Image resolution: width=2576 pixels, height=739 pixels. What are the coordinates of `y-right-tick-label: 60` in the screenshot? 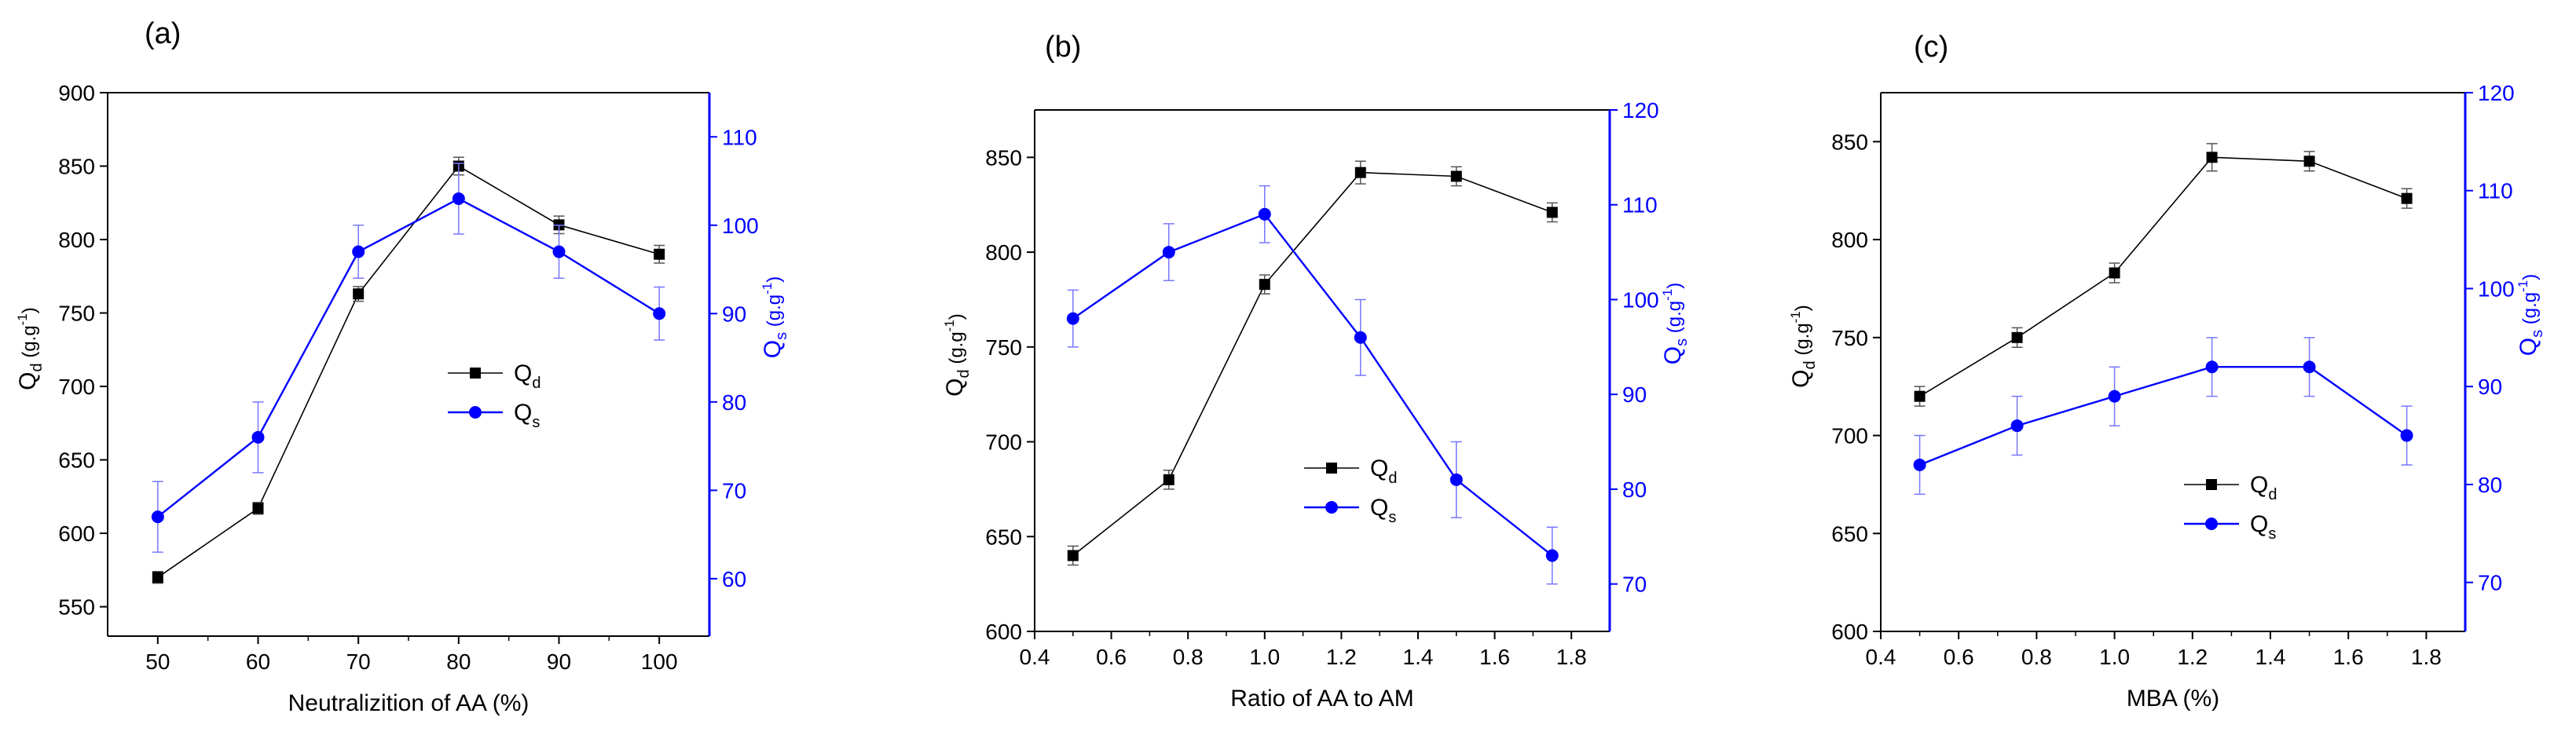 It's located at (734, 579).